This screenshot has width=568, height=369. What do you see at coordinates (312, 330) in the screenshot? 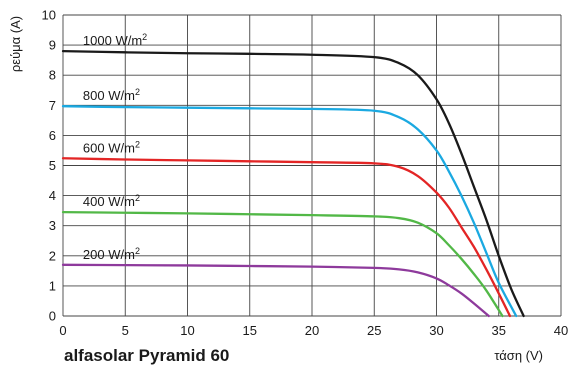
I see `x-tick-label: 20` at bounding box center [312, 330].